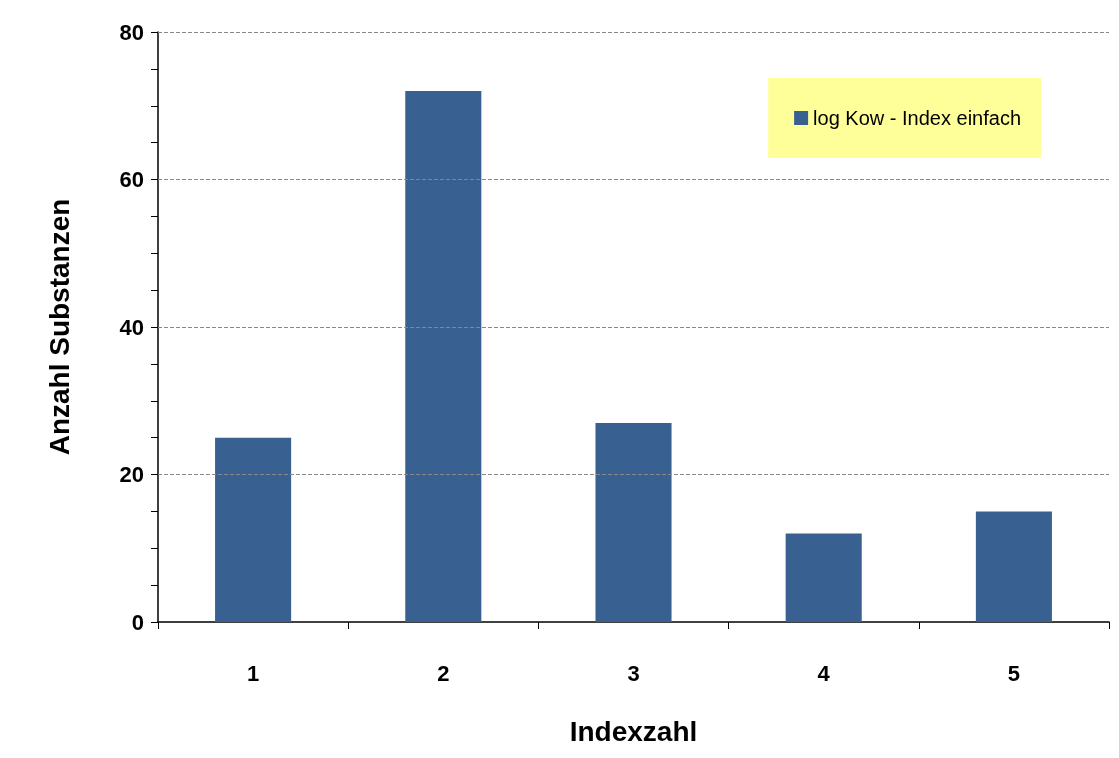 The height and width of the screenshot is (758, 1119). What do you see at coordinates (59, 327) in the screenshot?
I see `y-axis-title: Anzahl Substanzen` at bounding box center [59, 327].